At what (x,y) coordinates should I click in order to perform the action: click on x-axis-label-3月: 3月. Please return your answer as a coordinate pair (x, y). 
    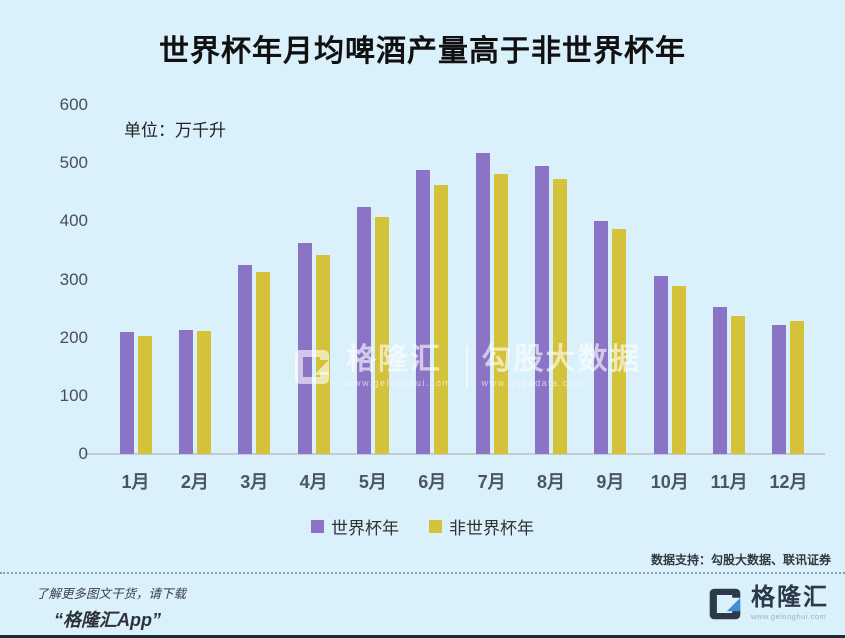
    Looking at the image, I should click on (254, 482).